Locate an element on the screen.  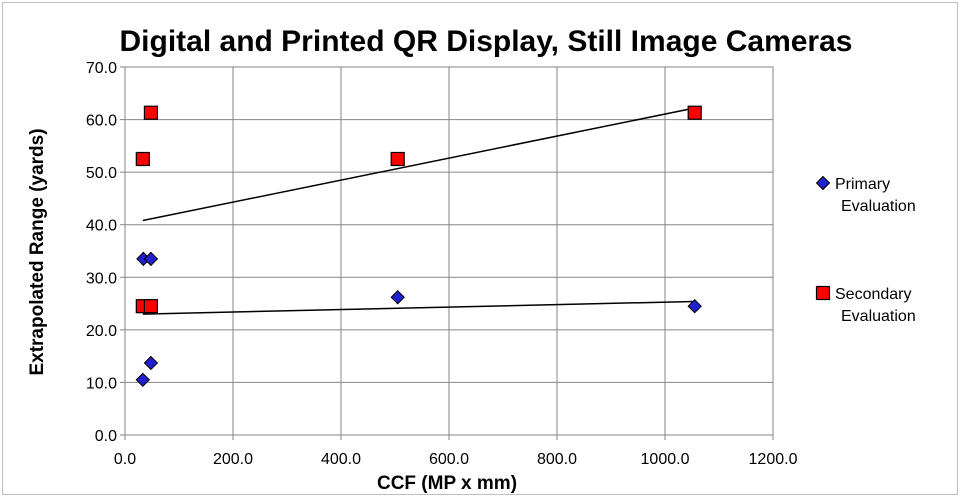
primary-legend-label: Primary is located at coordinates (862, 184).